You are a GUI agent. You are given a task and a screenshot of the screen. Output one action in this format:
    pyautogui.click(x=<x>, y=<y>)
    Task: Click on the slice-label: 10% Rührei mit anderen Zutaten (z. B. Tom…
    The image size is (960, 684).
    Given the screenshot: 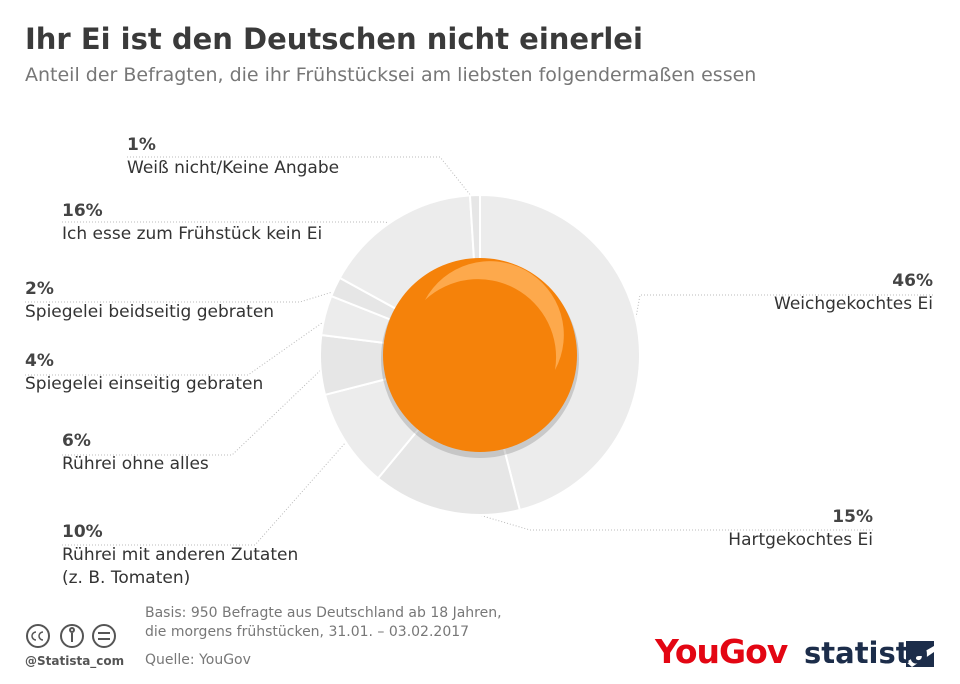 What is the action you would take?
    pyautogui.click(x=180, y=555)
    